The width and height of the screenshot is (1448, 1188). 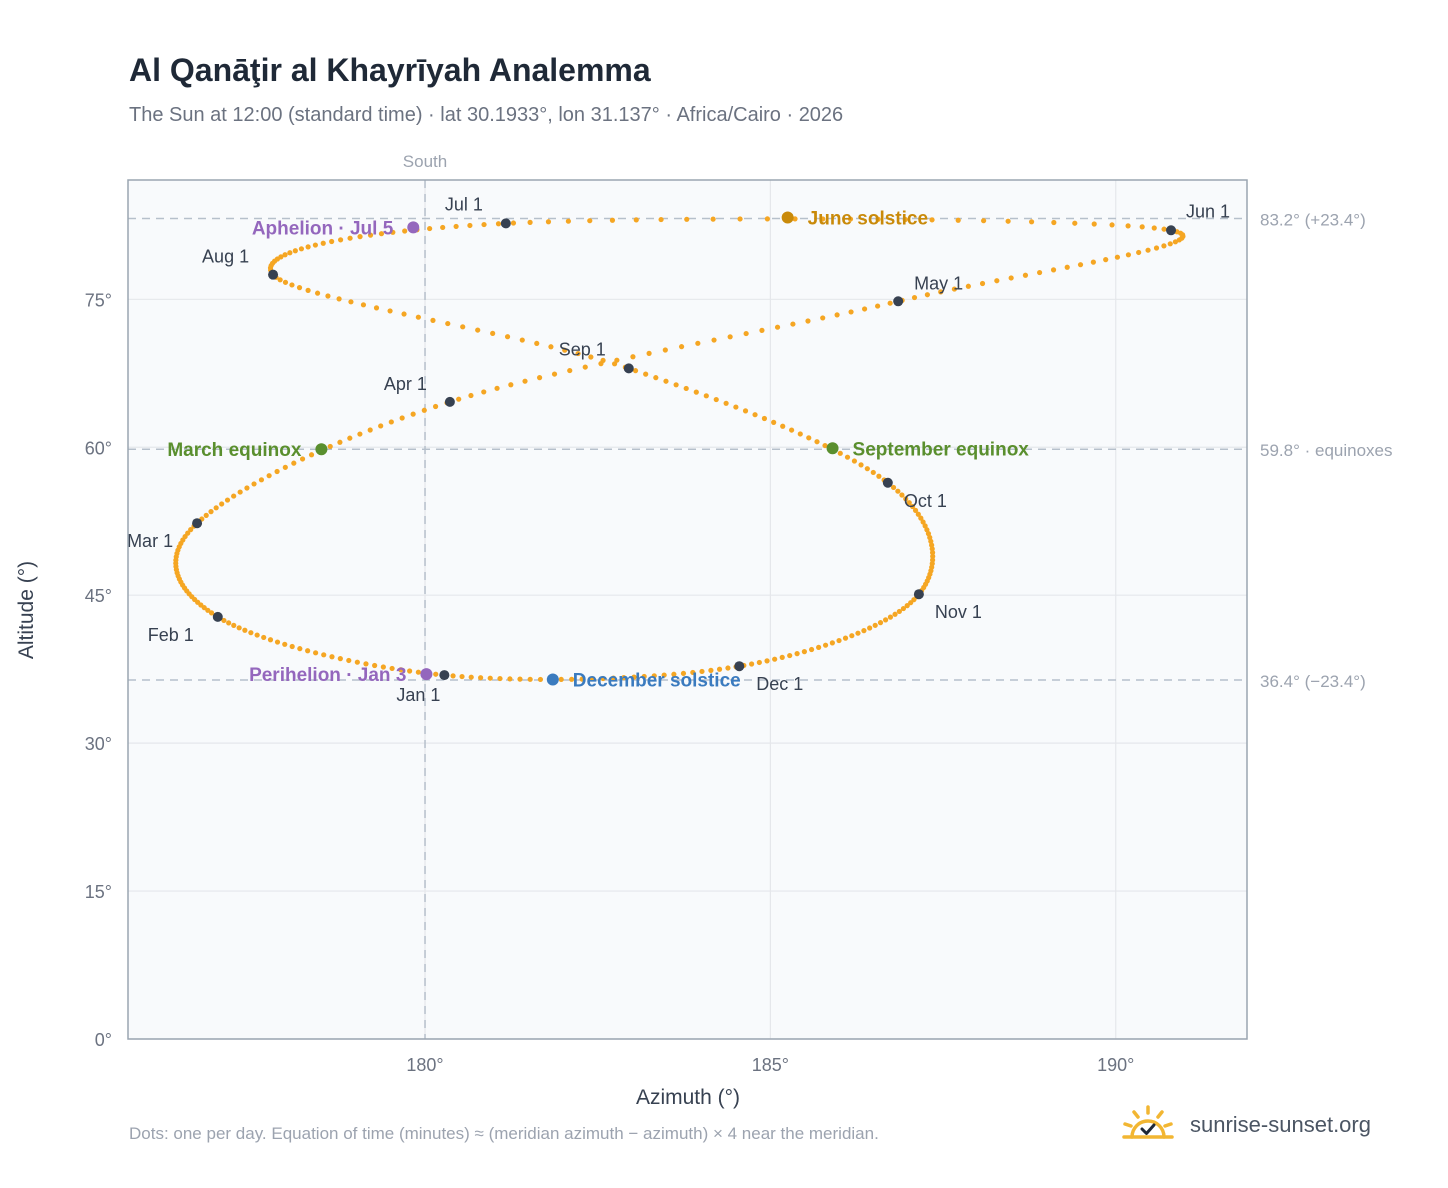 I want to click on sun-logo-icon, so click(x=1148, y=1122).